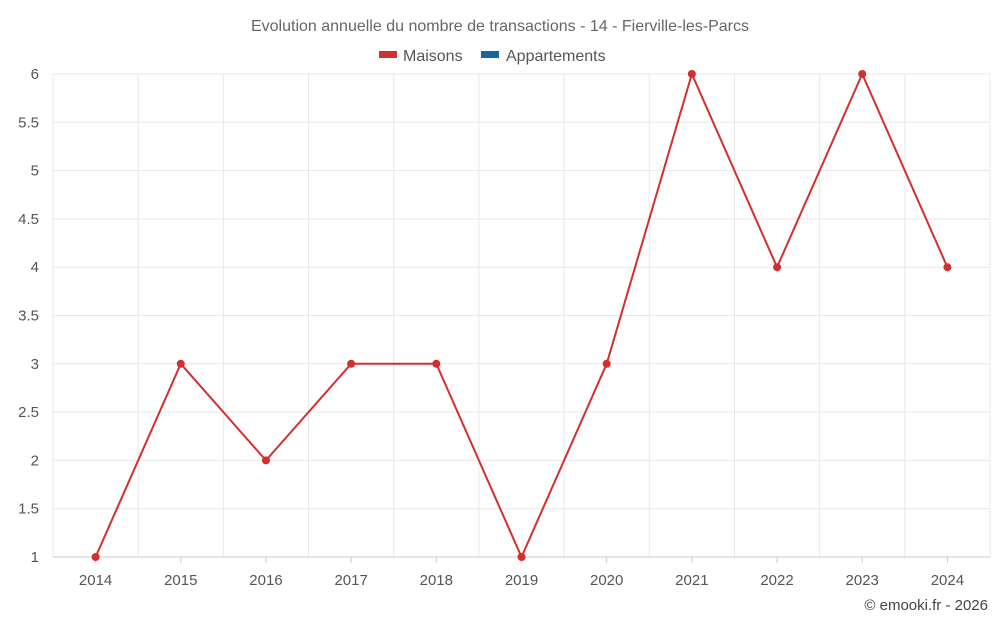  I want to click on y-tick-label: 2.5, so click(28, 412).